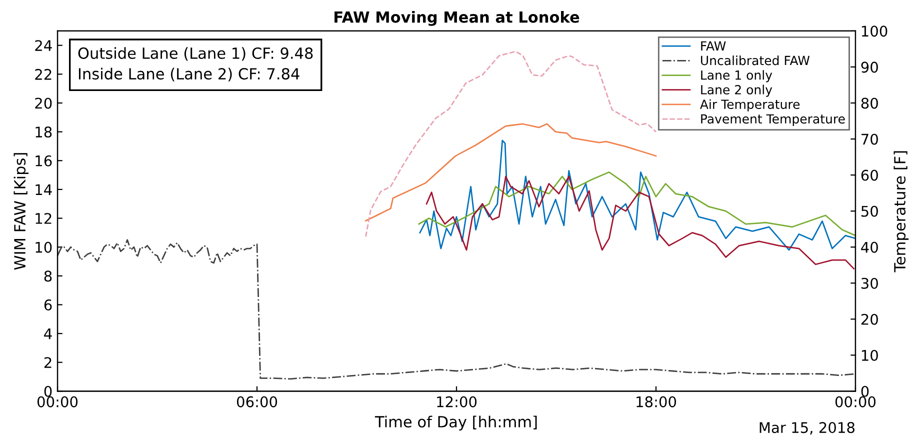 The width and height of the screenshot is (913, 442). Describe the element at coordinates (865, 391) in the screenshot. I see `y2-tick-label: 0` at that location.